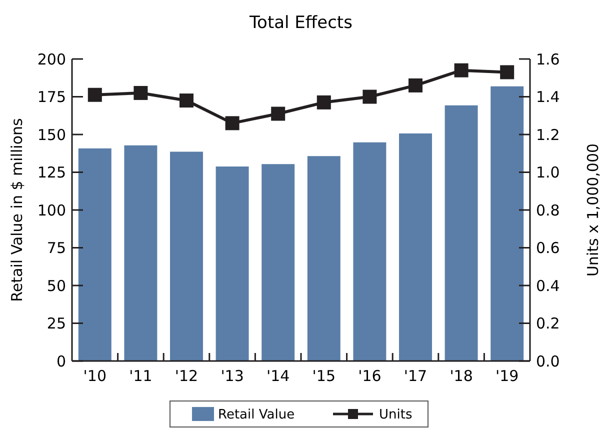 The height and width of the screenshot is (431, 611). What do you see at coordinates (548, 248) in the screenshot?
I see `y2-tick-label: 0.6` at bounding box center [548, 248].